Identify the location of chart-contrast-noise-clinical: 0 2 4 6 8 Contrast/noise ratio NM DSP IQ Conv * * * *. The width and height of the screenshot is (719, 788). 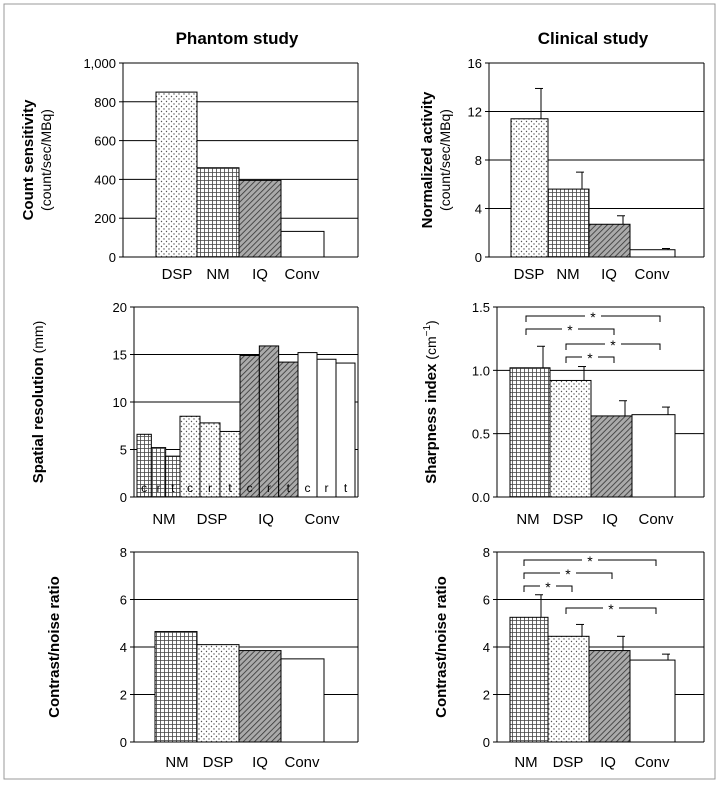
(569, 658).